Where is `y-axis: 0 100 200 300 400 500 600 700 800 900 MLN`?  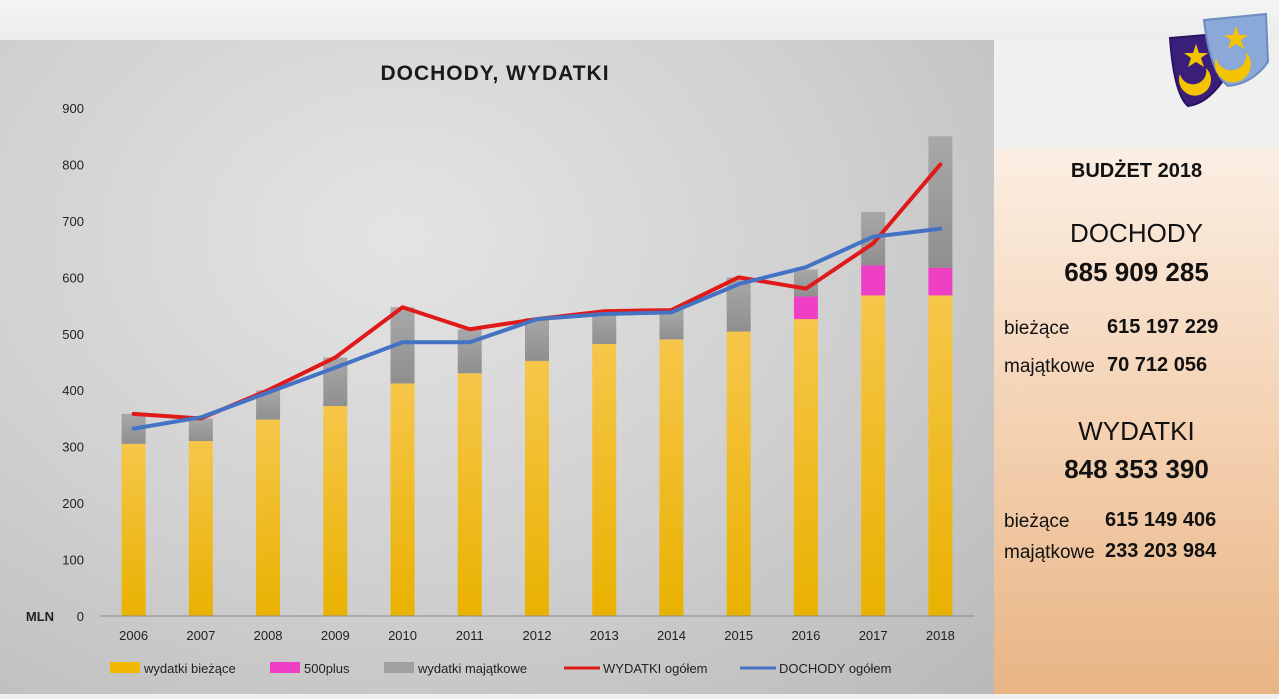 y-axis: 0 100 200 300 400 500 600 700 800 900 MLN is located at coordinates (55, 362).